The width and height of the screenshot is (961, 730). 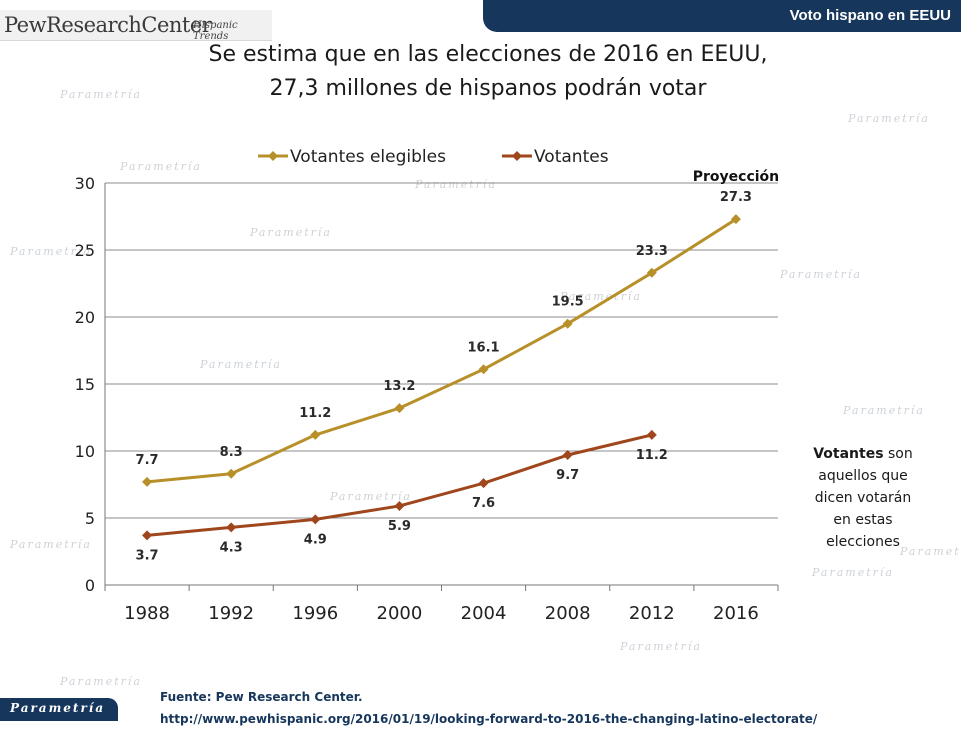 What do you see at coordinates (736, 197) in the screenshot?
I see `data-label-votantes-elegibles: 27.3` at bounding box center [736, 197].